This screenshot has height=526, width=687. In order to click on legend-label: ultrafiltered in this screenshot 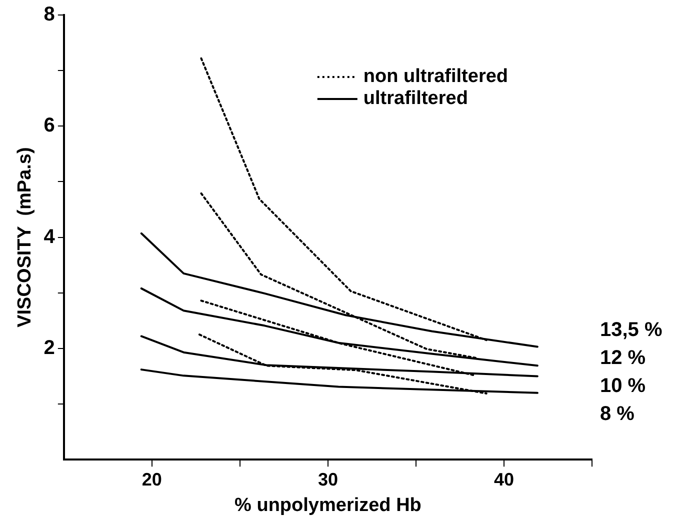, I will do `click(415, 99)`.